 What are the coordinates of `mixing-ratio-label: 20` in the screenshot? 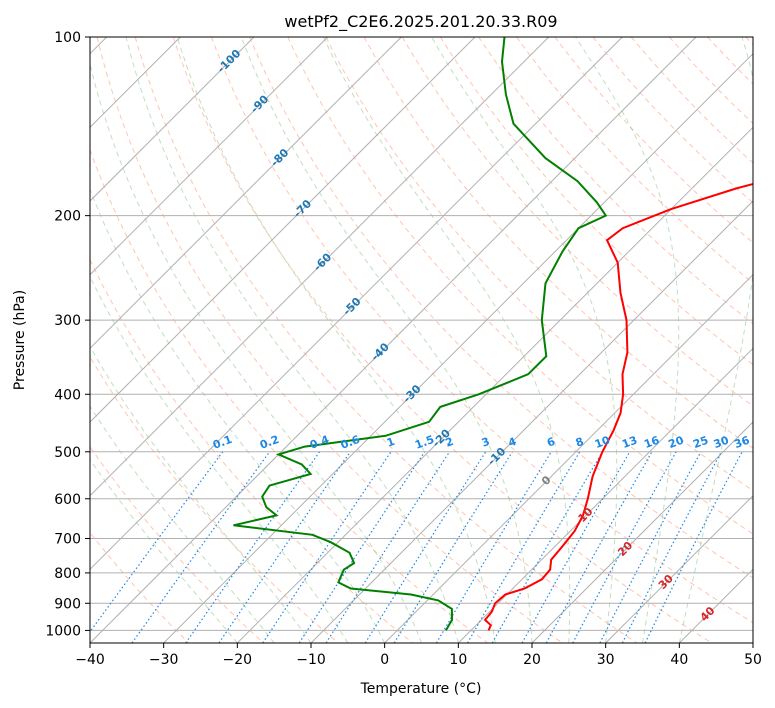 It's located at (676, 442).